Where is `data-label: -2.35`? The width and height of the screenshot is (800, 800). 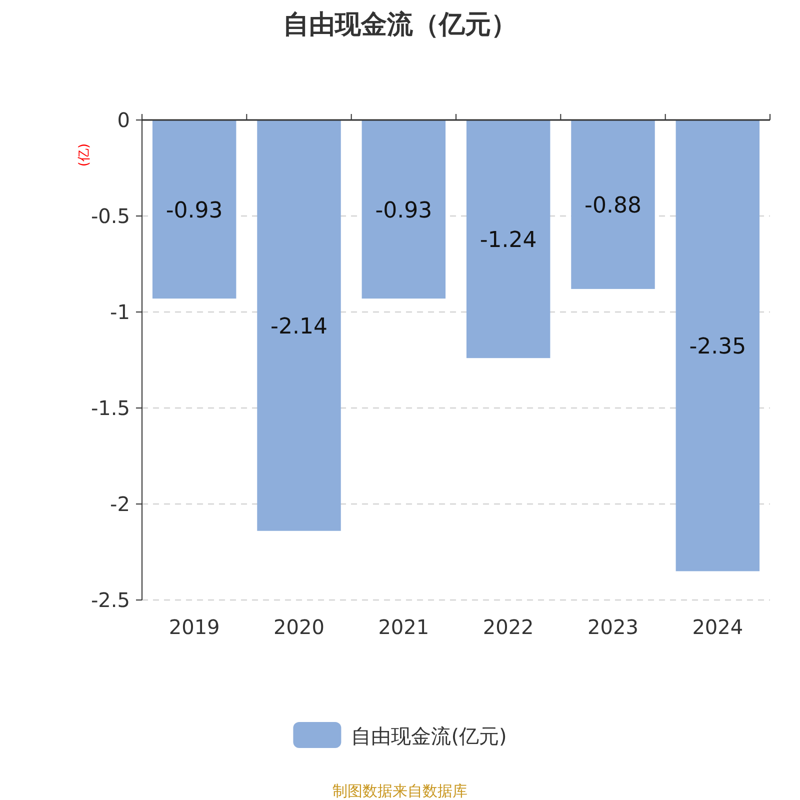 data-label: -2.35 is located at coordinates (717, 347).